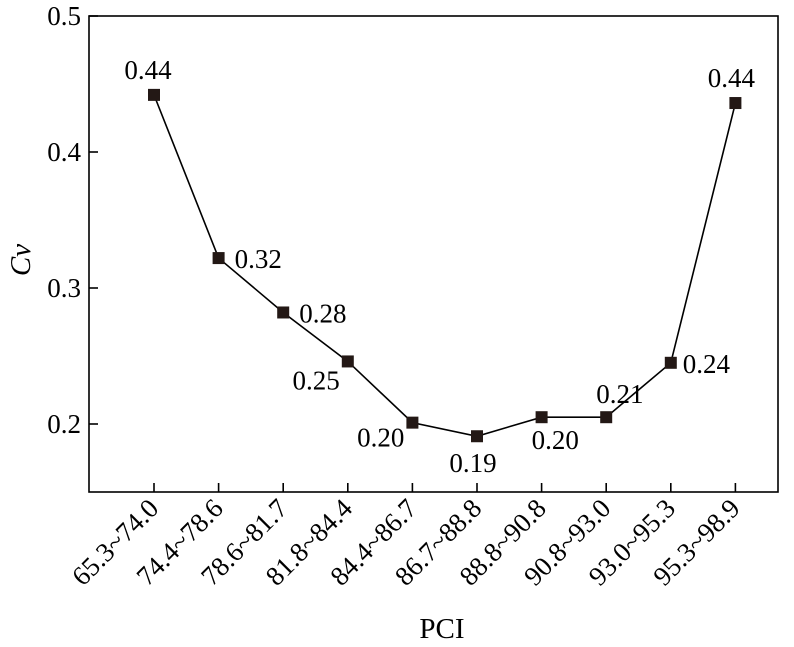 This screenshot has width=794, height=647. Describe the element at coordinates (64, 424) in the screenshot. I see `y-tick-label: 0.2` at that location.